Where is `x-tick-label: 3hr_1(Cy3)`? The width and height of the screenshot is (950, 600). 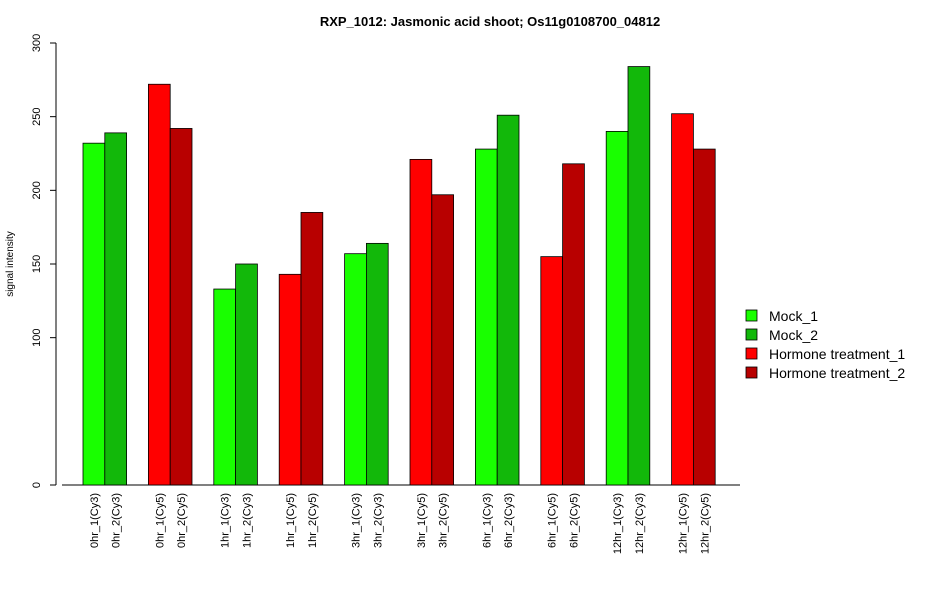 x-tick-label: 3hr_1(Cy3) is located at coordinates (357, 520).